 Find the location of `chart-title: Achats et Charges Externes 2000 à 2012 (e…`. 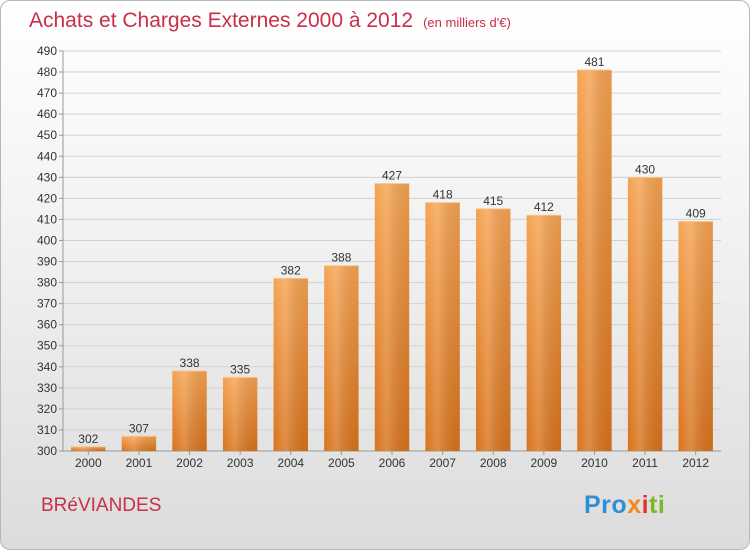

chart-title: Achats et Charges Externes 2000 à 2012 (e… is located at coordinates (270, 21).